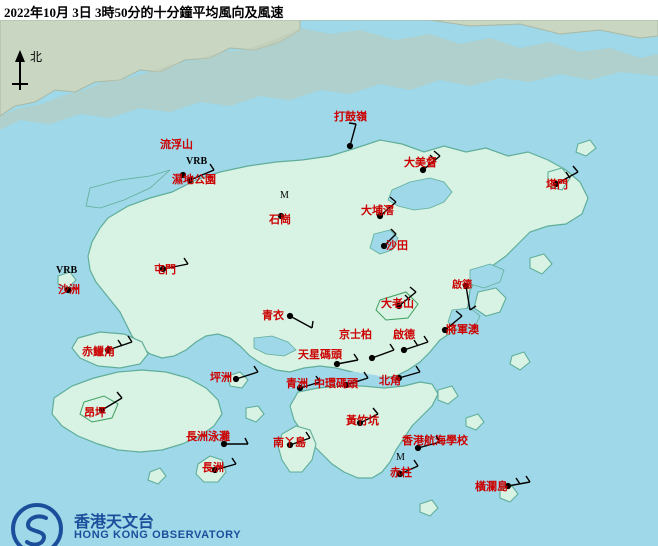 Image resolution: width=658 pixels, height=546 pixels. Describe the element at coordinates (452, 322) in the screenshot. I see `barb-tseung-kwan-o` at that location.